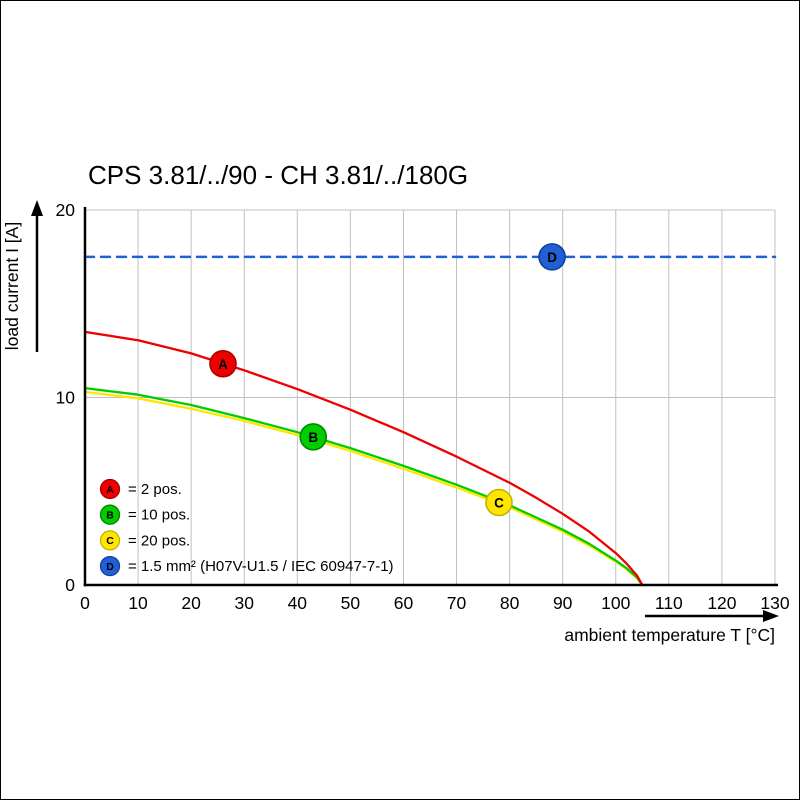  I want to click on x-tick-label: 100, so click(615, 603).